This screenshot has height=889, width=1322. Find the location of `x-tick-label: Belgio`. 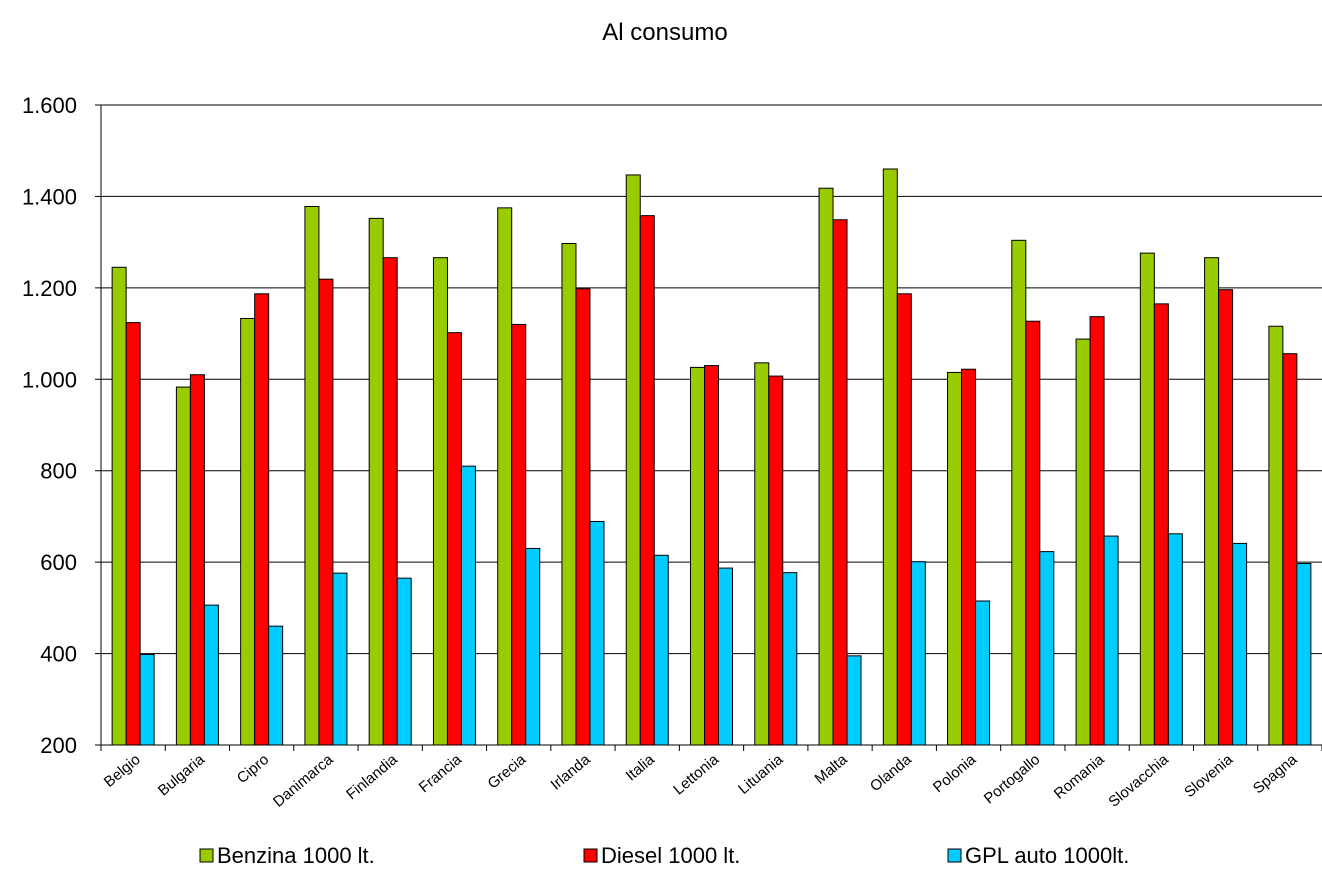

x-tick-label: Belgio is located at coordinates (122, 771).